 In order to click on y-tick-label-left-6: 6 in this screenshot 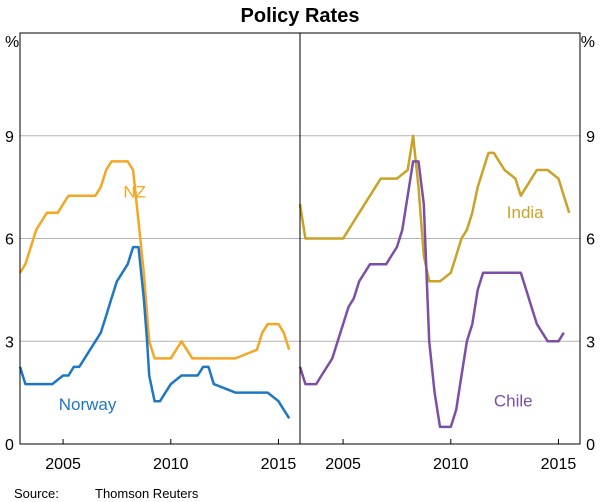, I will do `click(9, 240)`.